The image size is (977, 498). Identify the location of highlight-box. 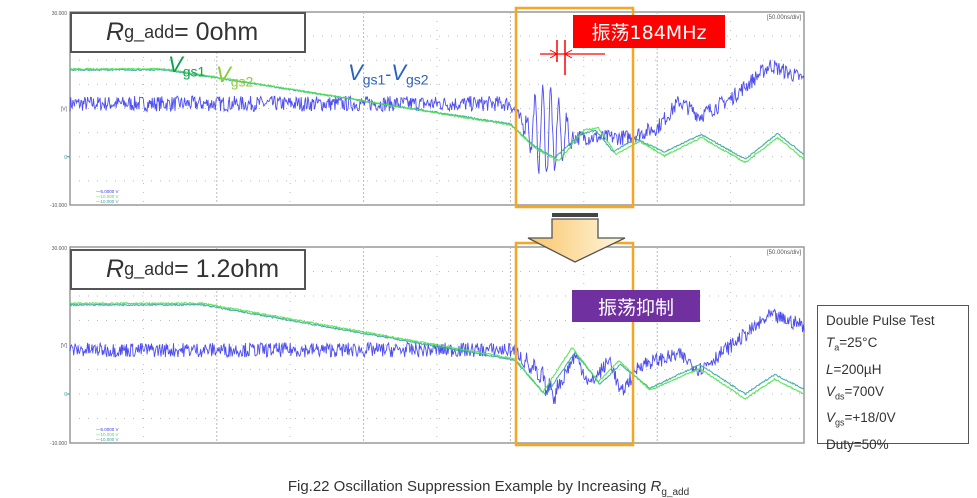
(574, 107).